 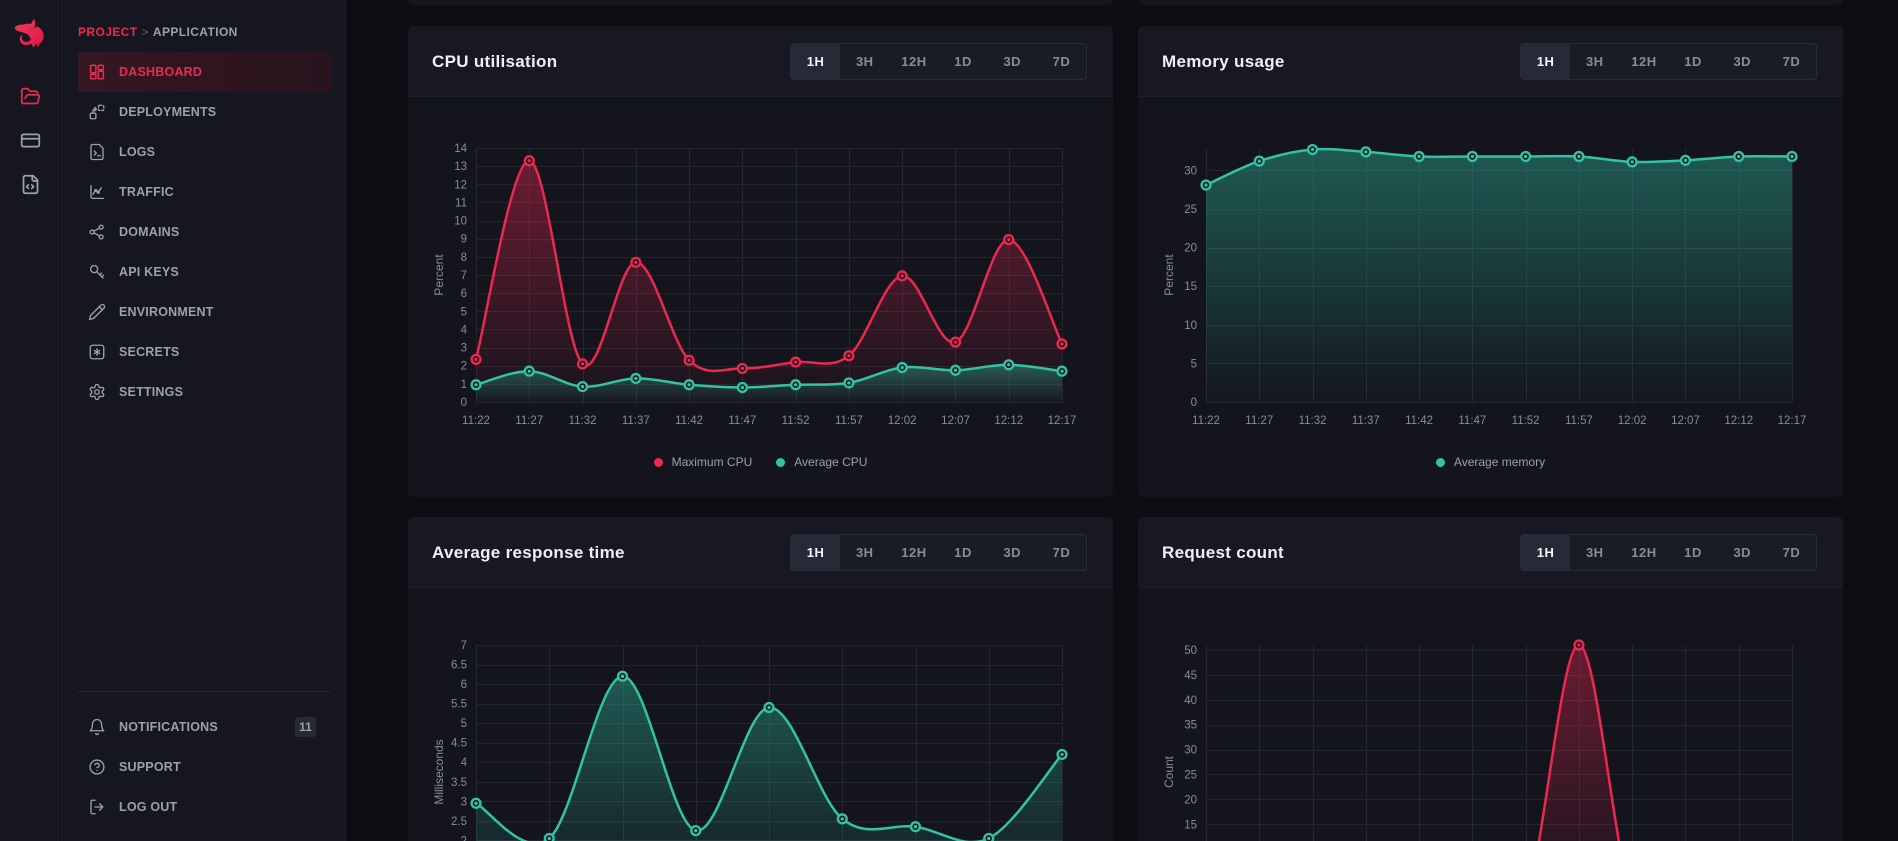 I want to click on legend-label: Average CPU, so click(x=831, y=462).